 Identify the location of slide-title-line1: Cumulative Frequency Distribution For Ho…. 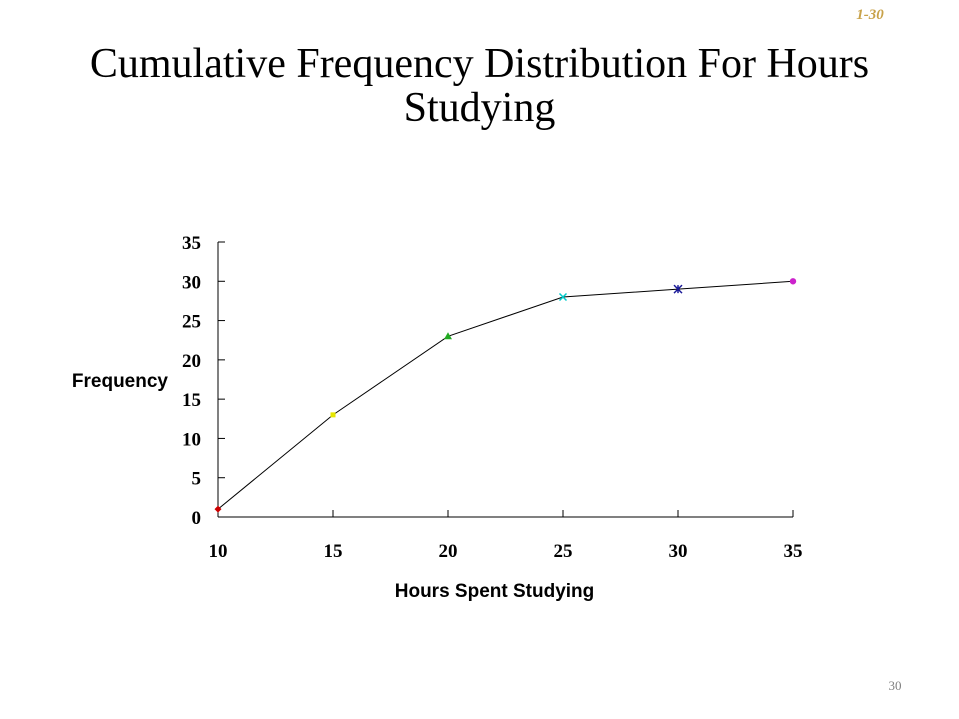
(479, 64).